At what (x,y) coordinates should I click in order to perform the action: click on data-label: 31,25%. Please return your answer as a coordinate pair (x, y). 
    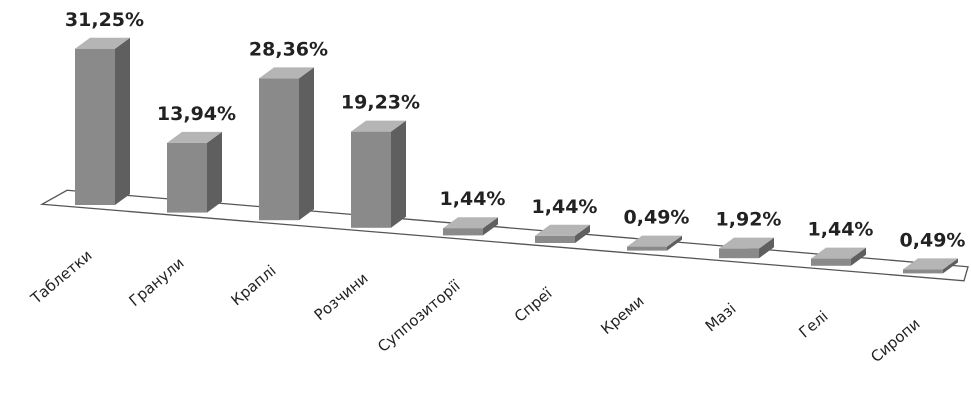
    Looking at the image, I should click on (104, 20).